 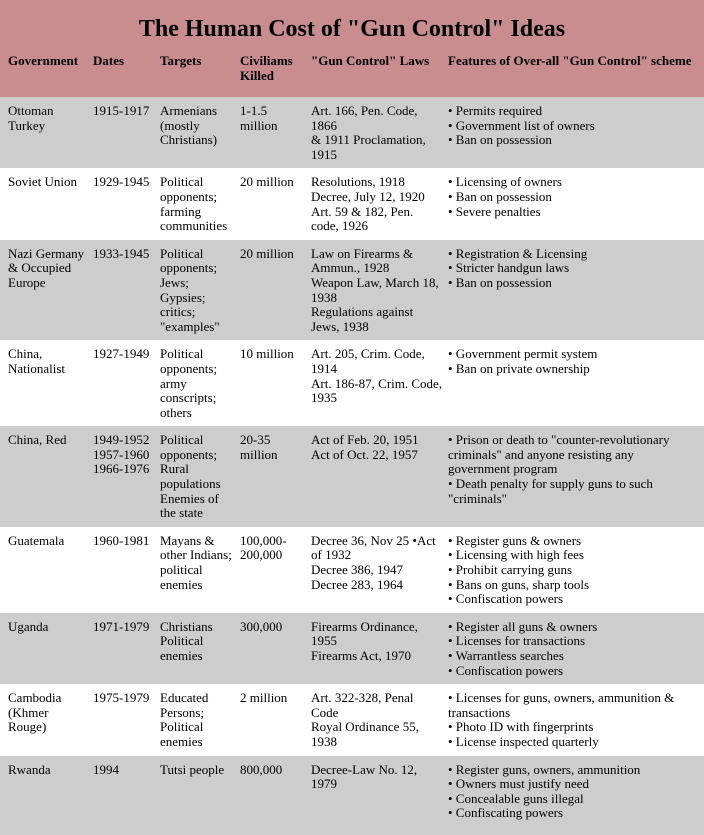 I want to click on features-line: • Licensing of owners, so click(x=505, y=182).